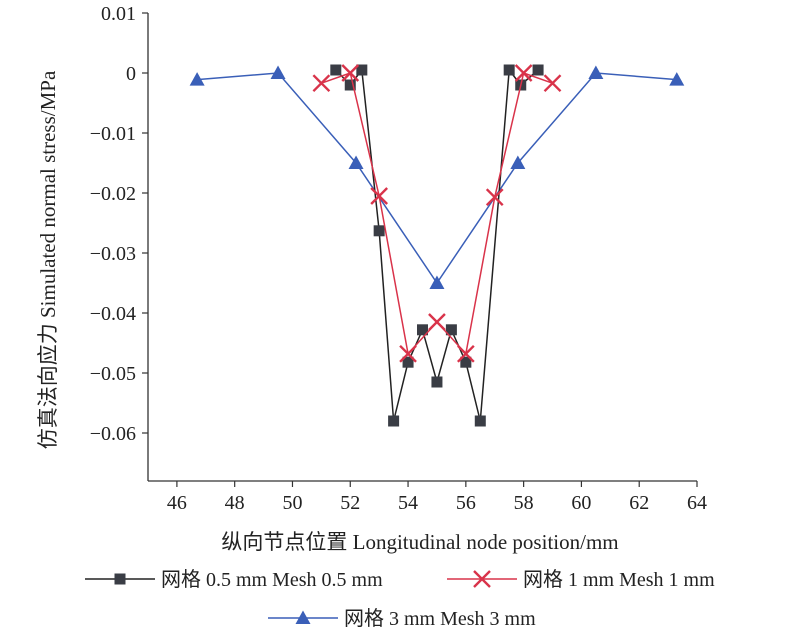 This screenshot has height=640, width=800. I want to click on x-tick-label: 46, so click(177, 503).